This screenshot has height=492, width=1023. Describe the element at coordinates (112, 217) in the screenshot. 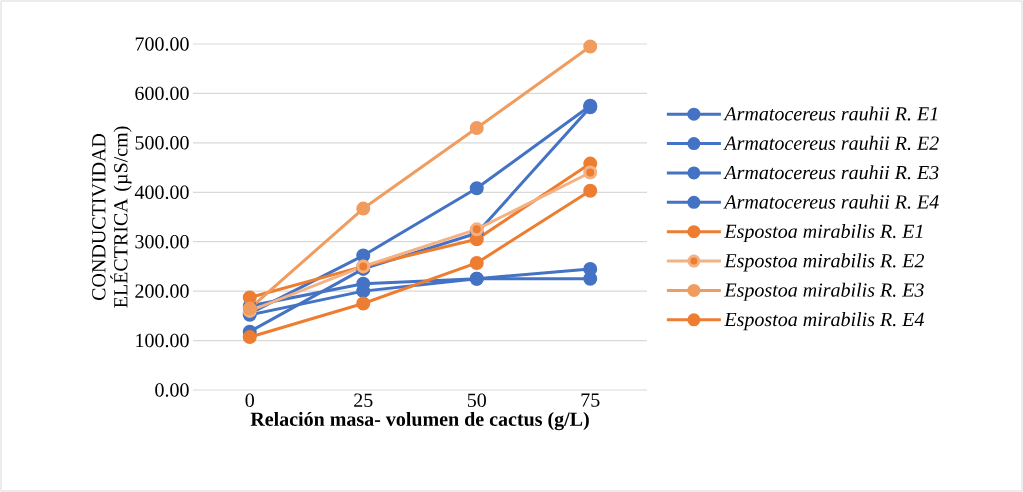

I see `y-axis-title: CONDUCTIVIDAD ELÉCTRICA (µS/cm)` at that location.